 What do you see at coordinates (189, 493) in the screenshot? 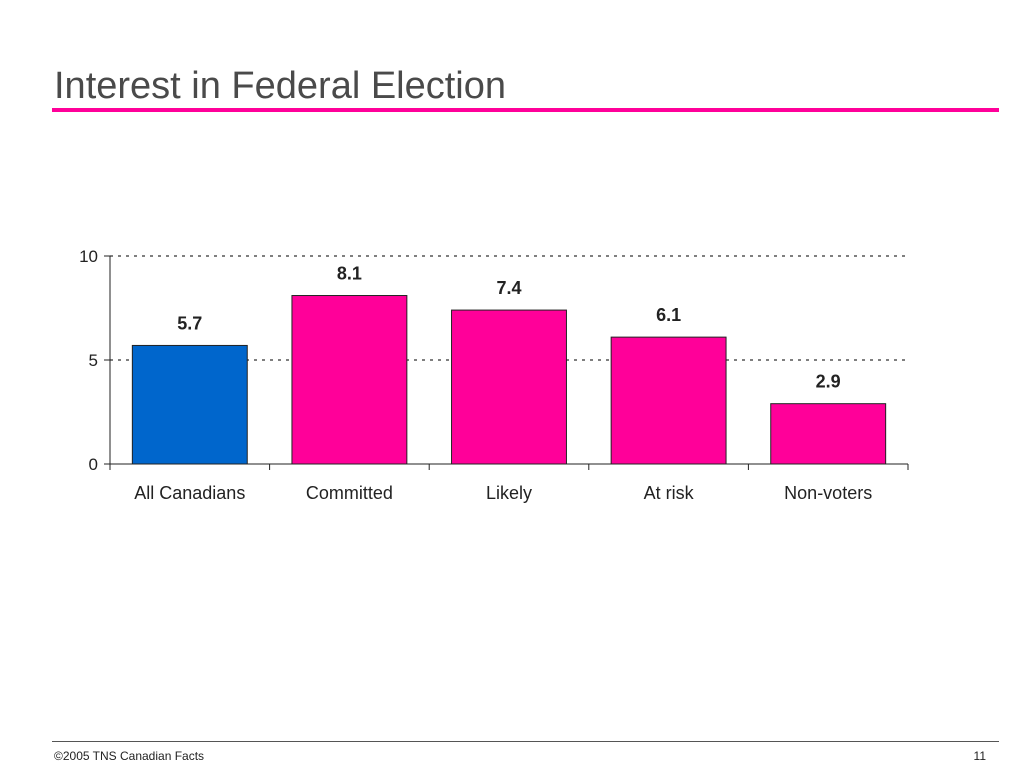
I see `category-label-0: All Canadians` at bounding box center [189, 493].